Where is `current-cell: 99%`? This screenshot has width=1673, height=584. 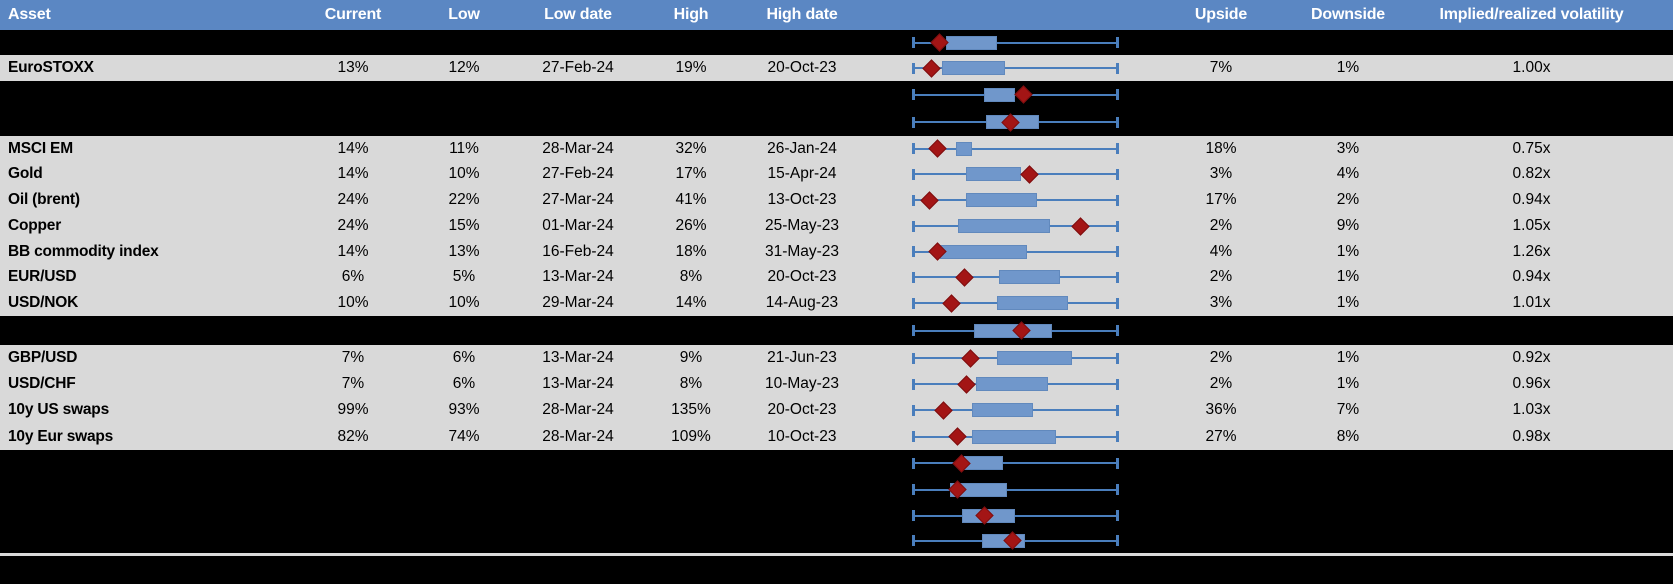
current-cell: 99% is located at coordinates (353, 410).